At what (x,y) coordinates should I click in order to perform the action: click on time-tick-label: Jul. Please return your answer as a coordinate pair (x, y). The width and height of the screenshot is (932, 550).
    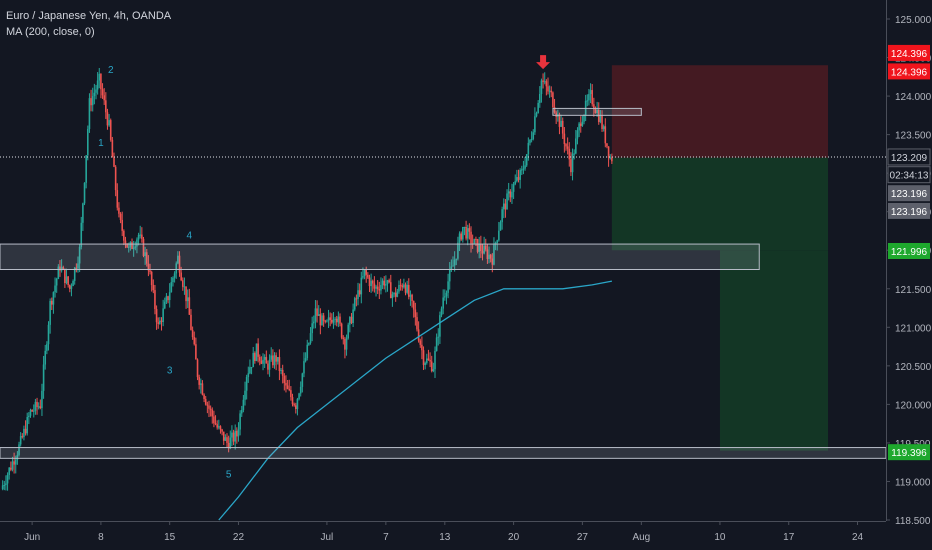
    Looking at the image, I should click on (327, 537).